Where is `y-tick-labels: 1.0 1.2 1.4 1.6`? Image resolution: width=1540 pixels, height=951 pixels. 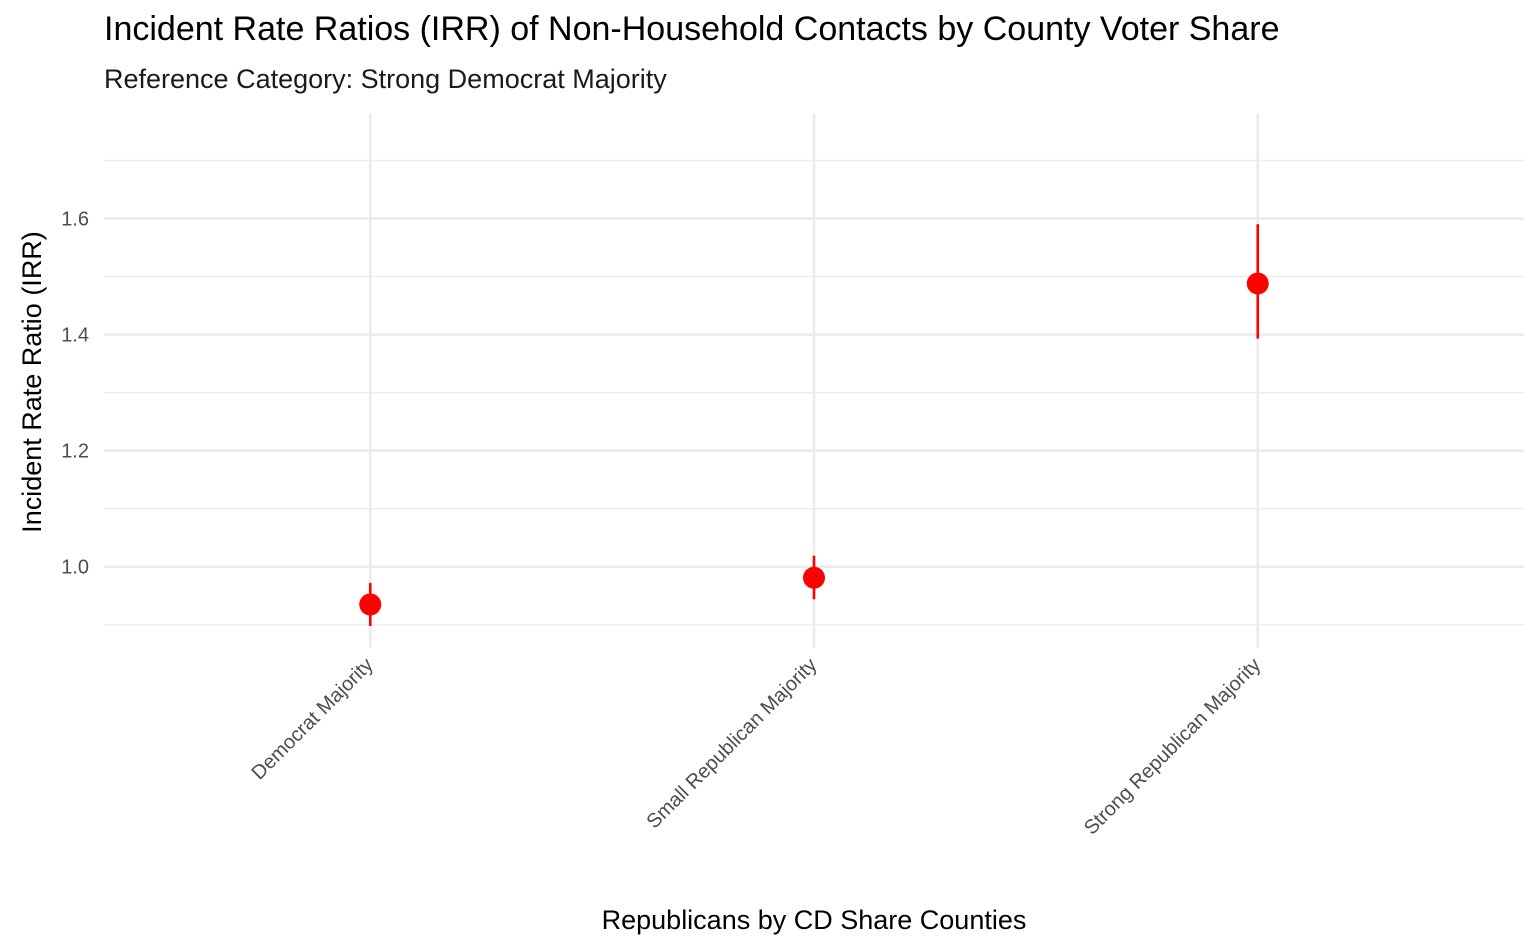 y-tick-labels: 1.0 1.2 1.4 1.6 is located at coordinates (75, 393).